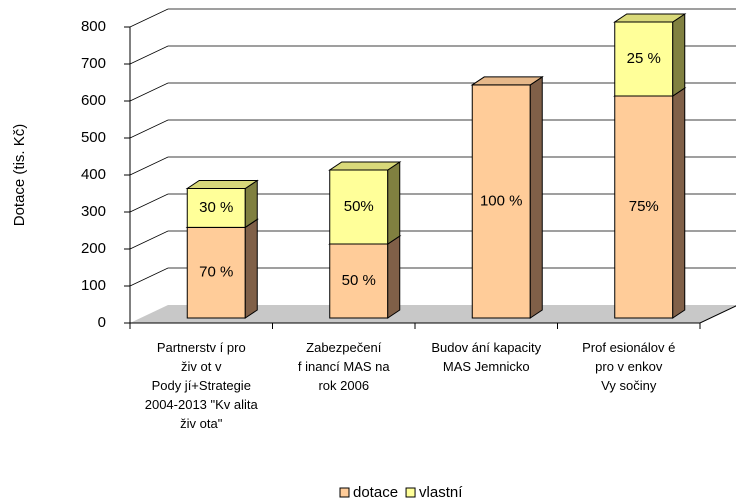 The height and width of the screenshot is (503, 736). Describe the element at coordinates (93, 137) in the screenshot. I see `y-tick-label: 500` at that location.